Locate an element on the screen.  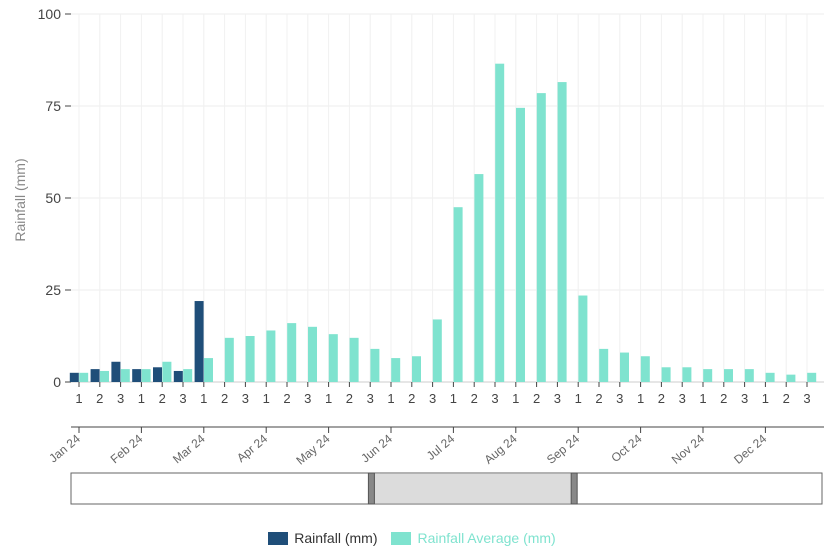
x-tick-label-month: Aug 24 is located at coordinates (501, 448).